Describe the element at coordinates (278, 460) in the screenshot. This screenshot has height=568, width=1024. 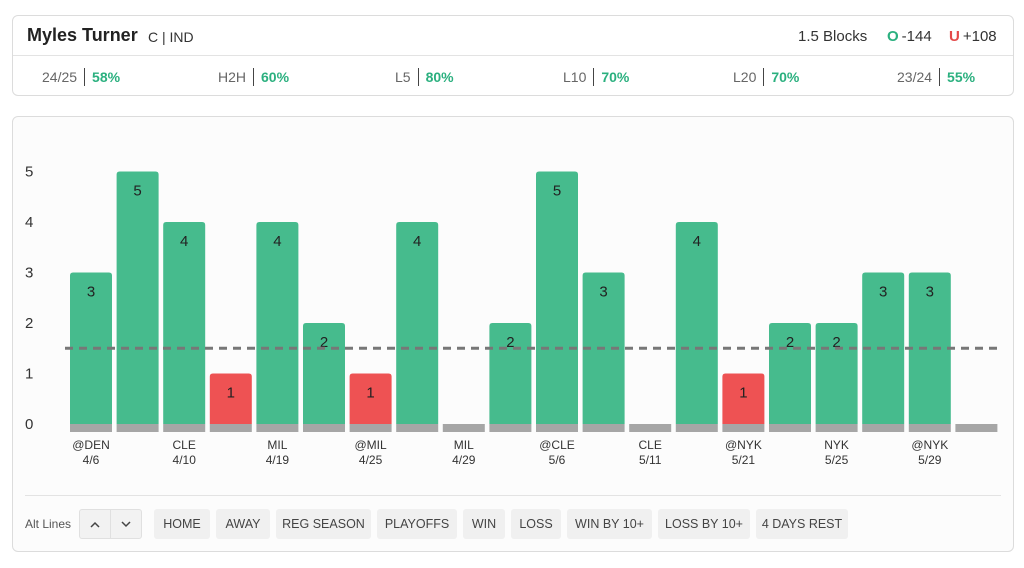
I see `x-date-label: 4/19` at that location.